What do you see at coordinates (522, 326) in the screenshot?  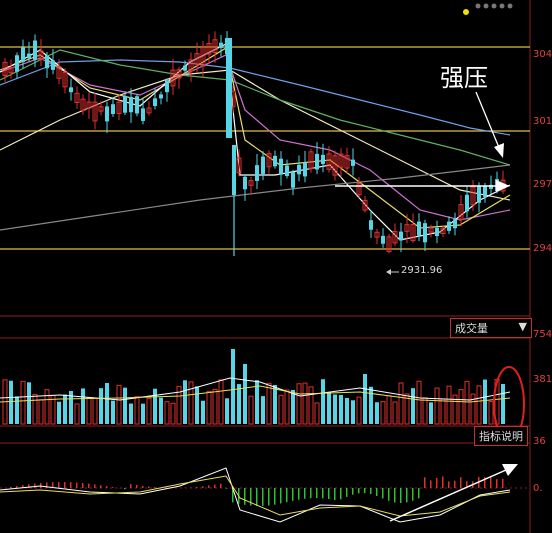 I see `chevron-down-icon: ▼` at bounding box center [522, 326].